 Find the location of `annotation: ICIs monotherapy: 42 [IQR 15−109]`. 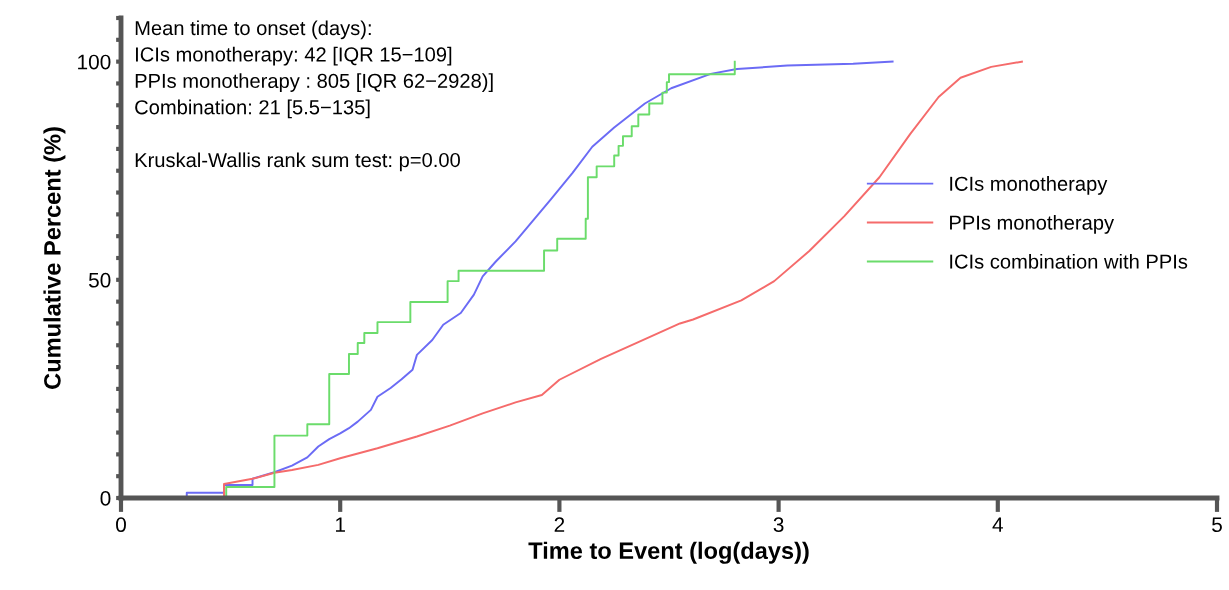

annotation: ICIs monotherapy: 42 [IQR 15−109] is located at coordinates (294, 56).